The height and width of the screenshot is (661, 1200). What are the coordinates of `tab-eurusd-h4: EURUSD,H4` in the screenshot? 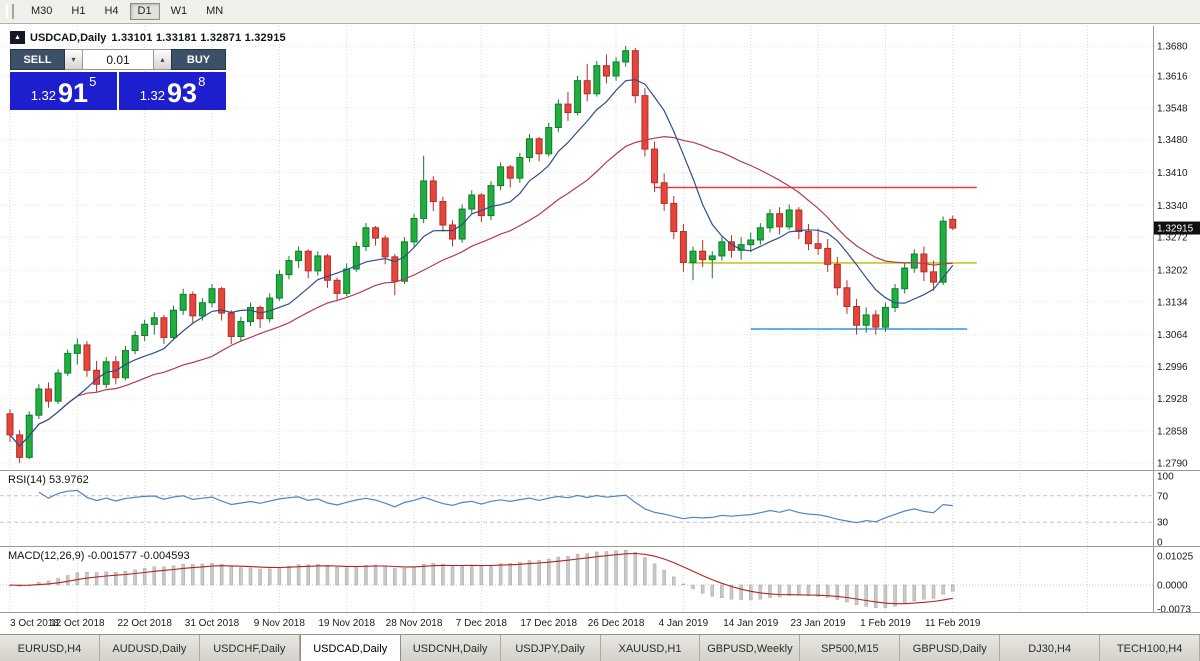 It's located at (50, 648).